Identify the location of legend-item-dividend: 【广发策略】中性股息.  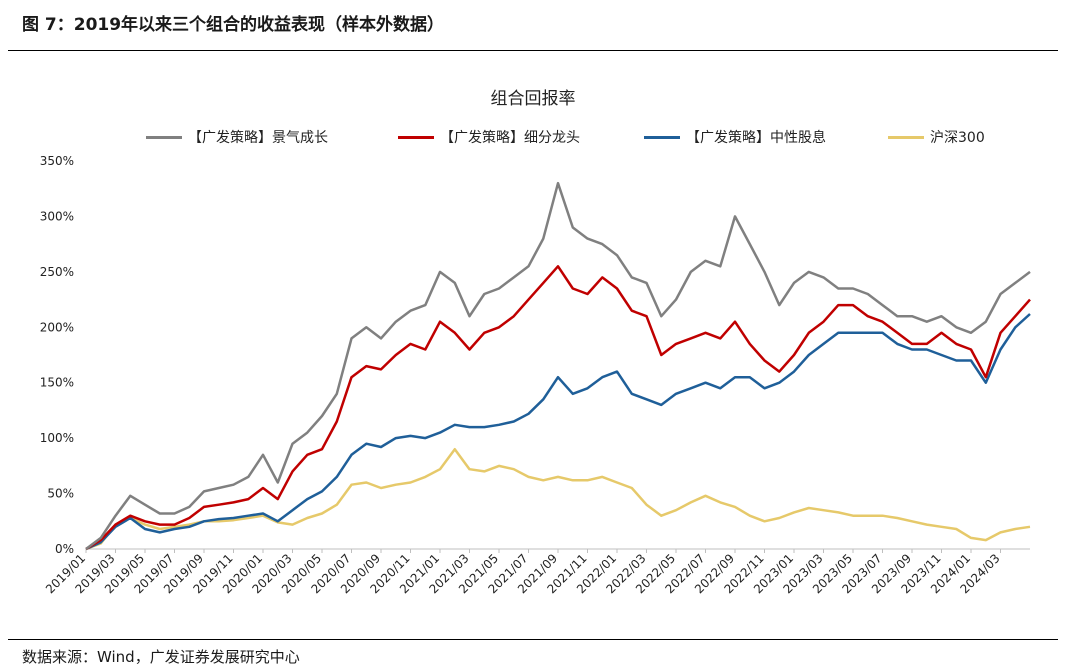
(735, 137).